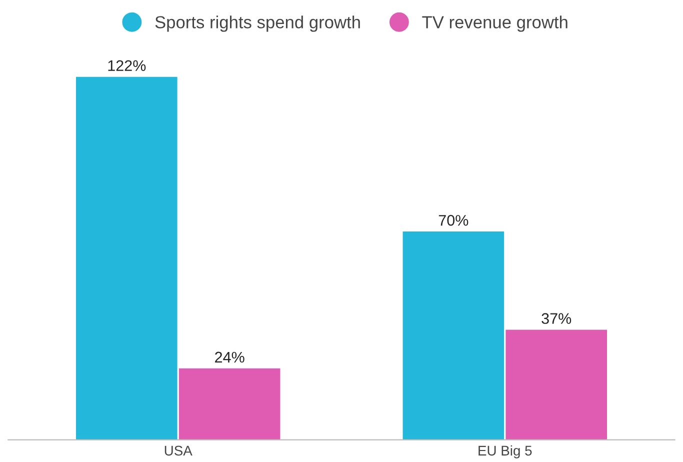  Describe the element at coordinates (505, 451) in the screenshot. I see `x-tick-label: EU Big 5` at that location.